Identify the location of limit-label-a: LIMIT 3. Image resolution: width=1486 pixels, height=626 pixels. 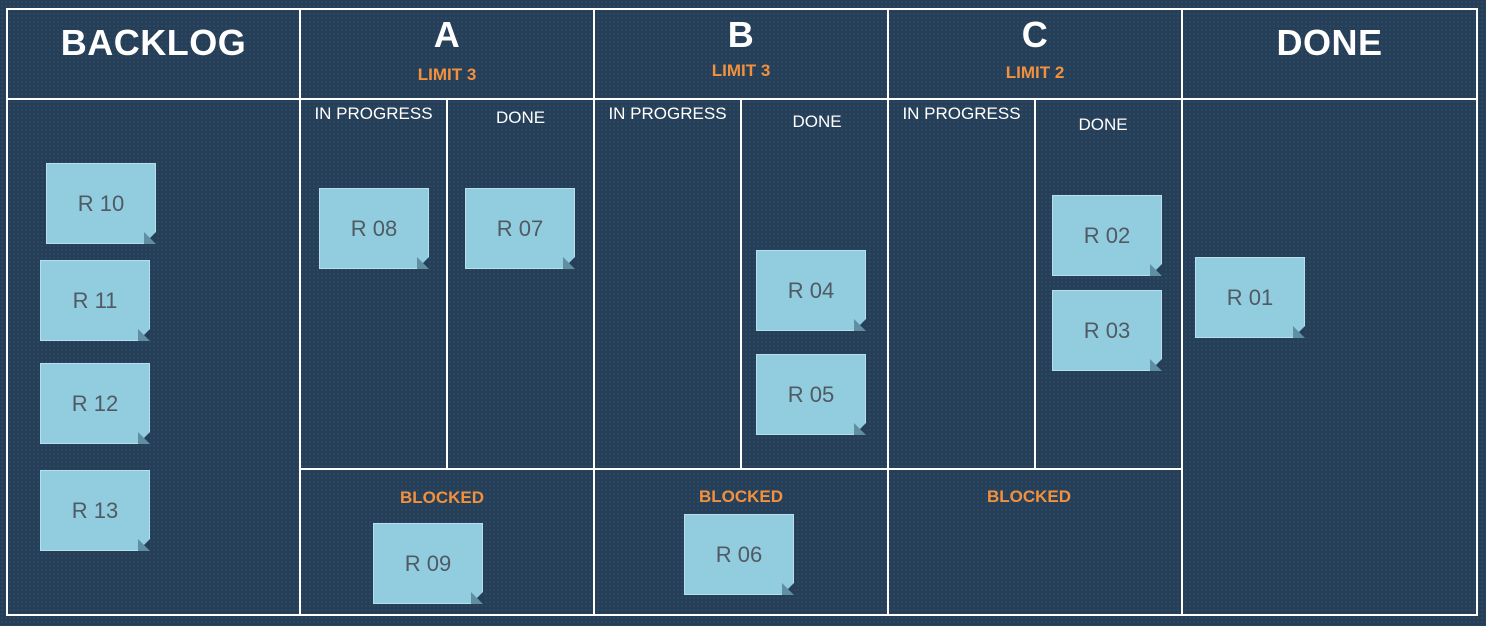
(447, 74).